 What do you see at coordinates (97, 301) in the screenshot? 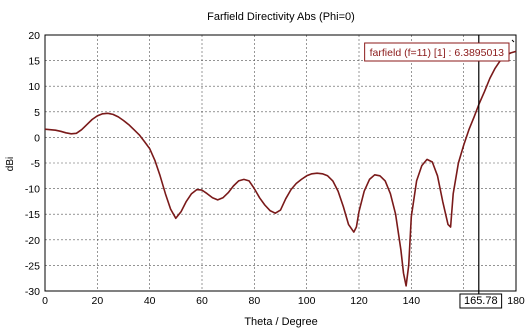
I see `x-tick-label: 20` at bounding box center [97, 301].